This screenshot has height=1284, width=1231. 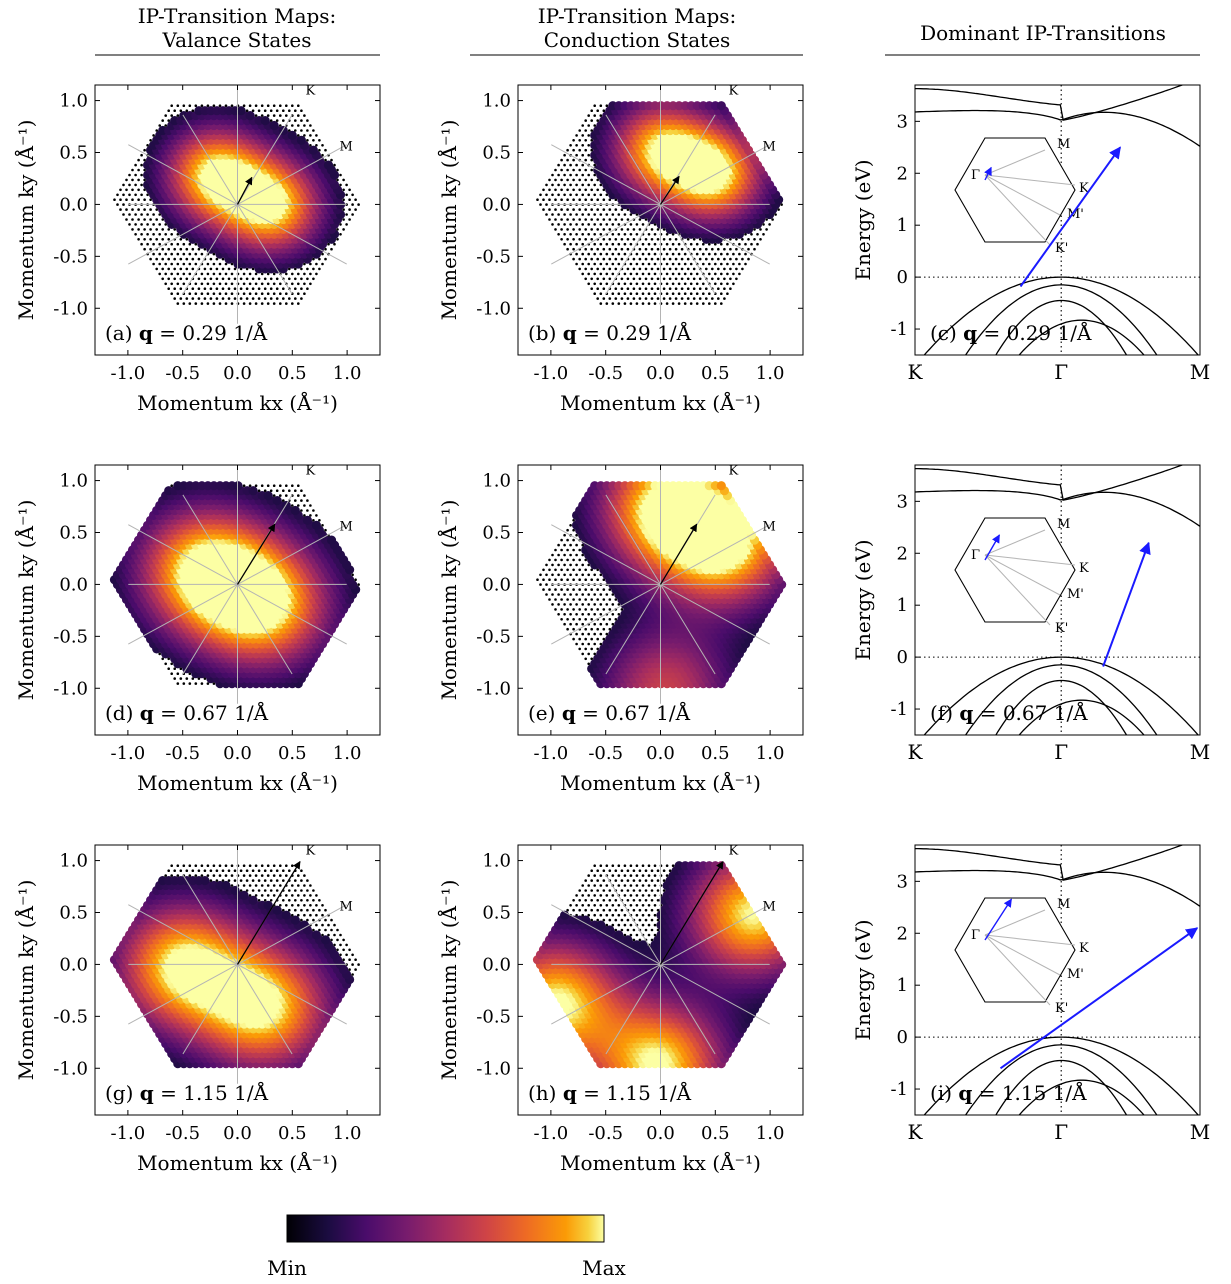 What do you see at coordinates (292, 234) in the screenshot?
I see `symmetry-line` at bounding box center [292, 234].